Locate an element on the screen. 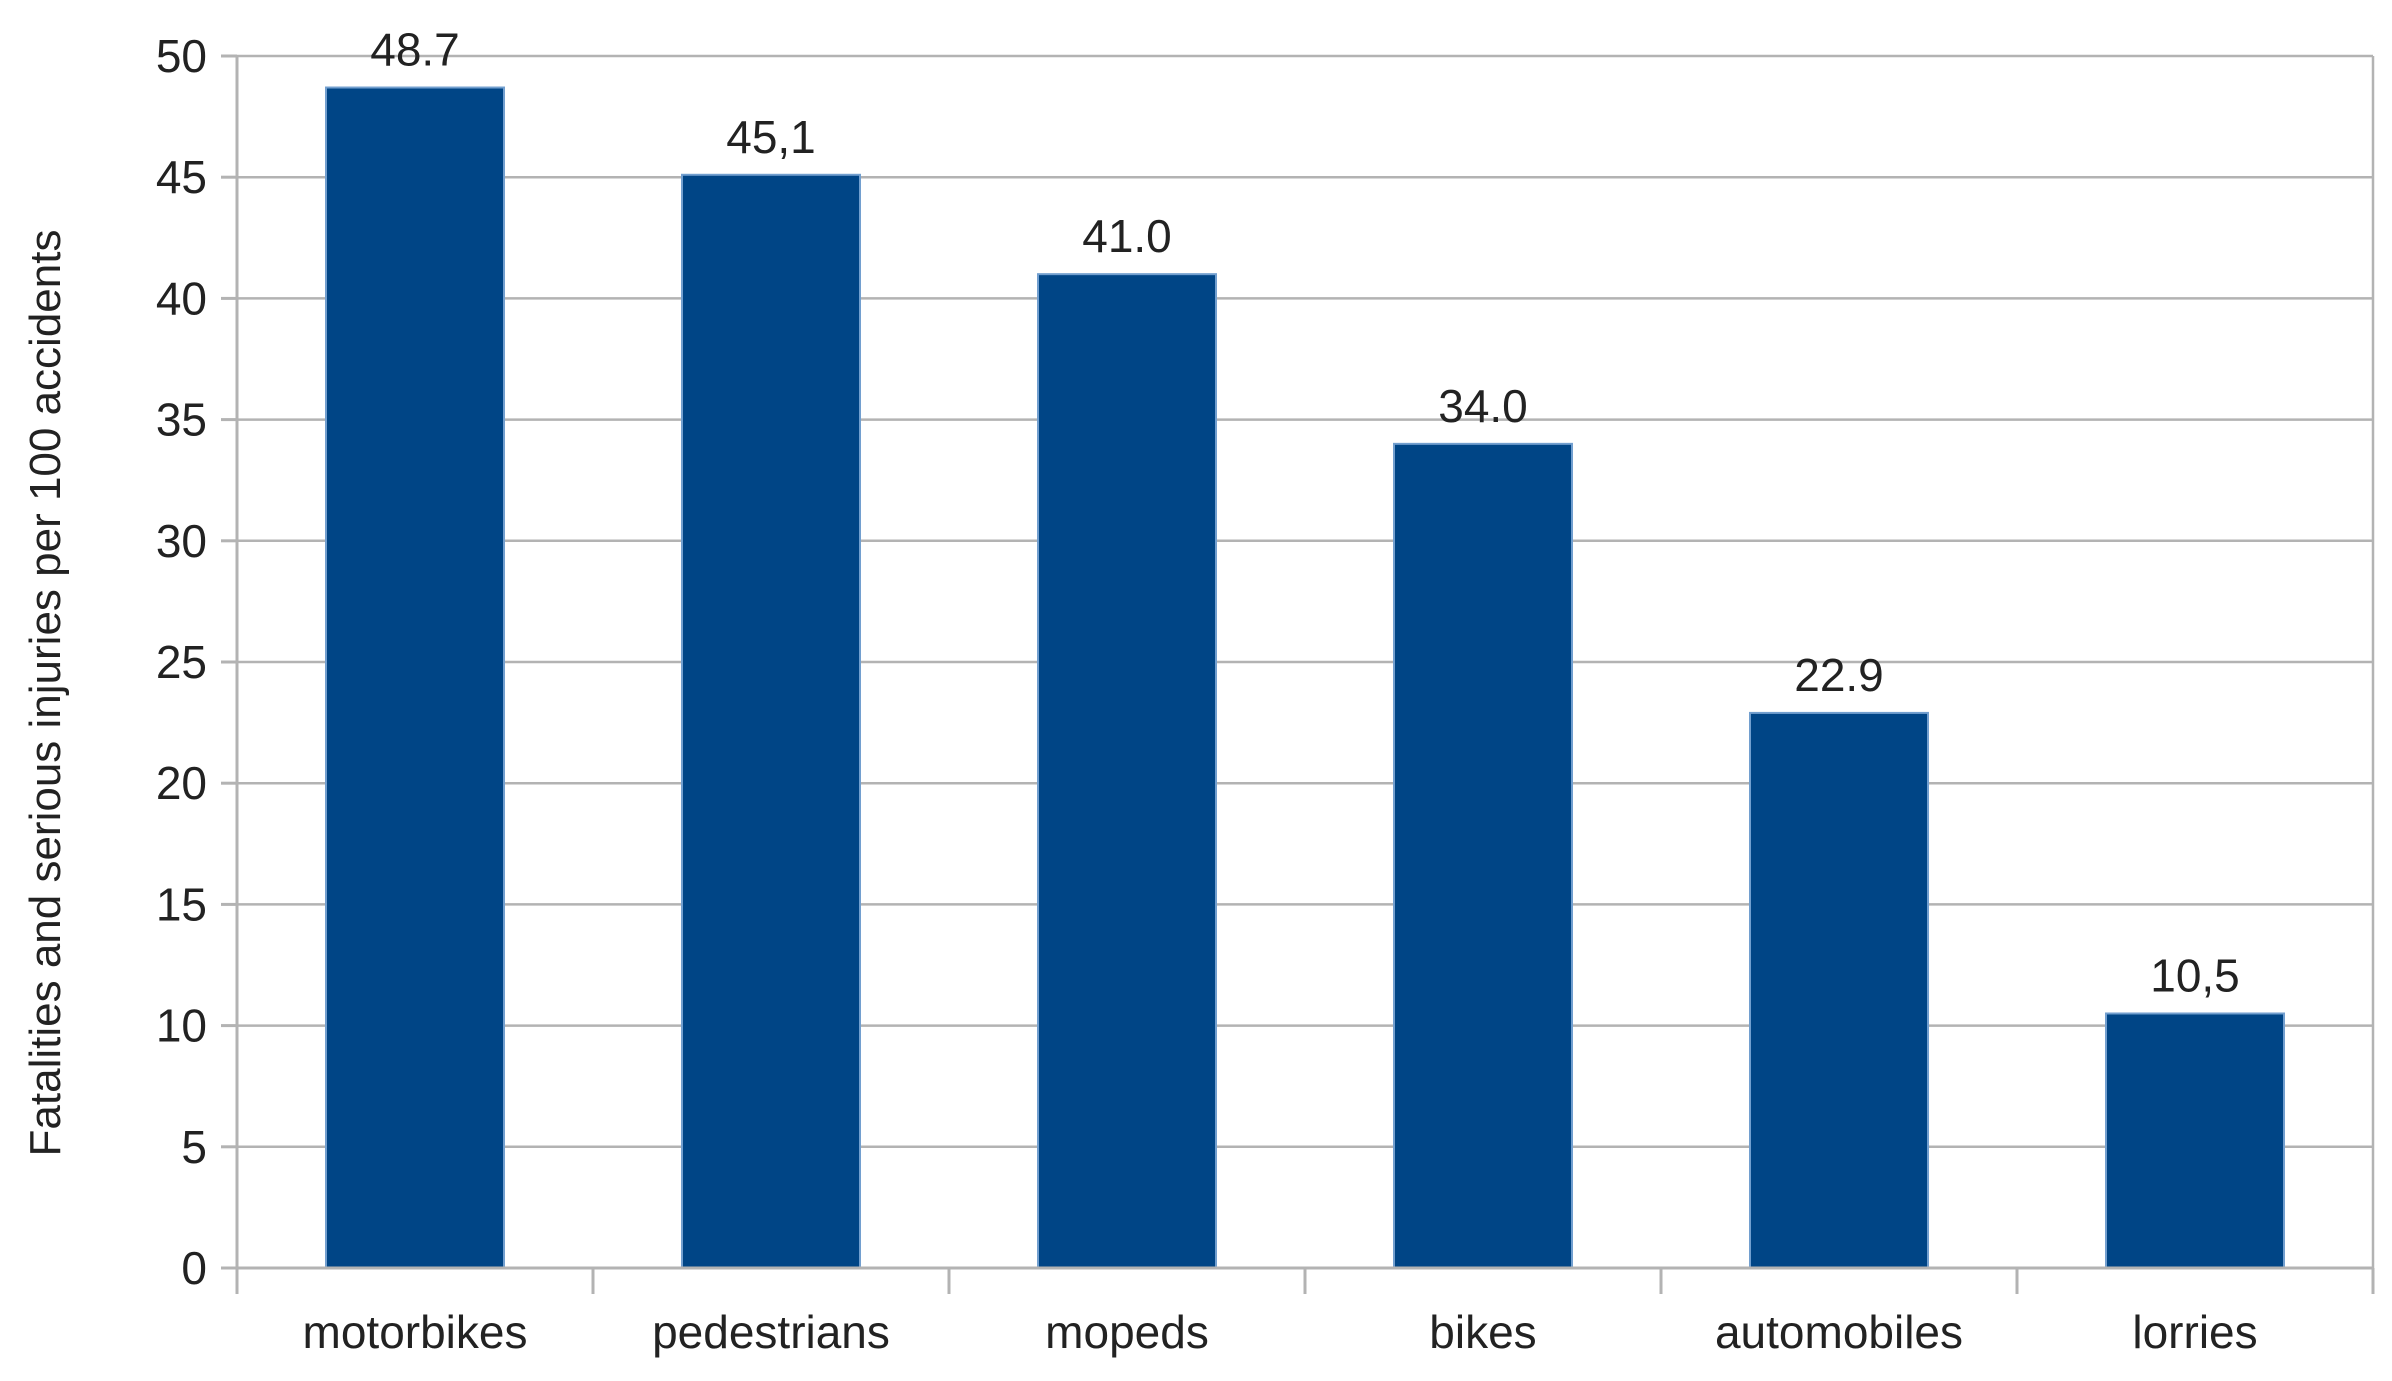  bar-bikes is located at coordinates (1483, 855).